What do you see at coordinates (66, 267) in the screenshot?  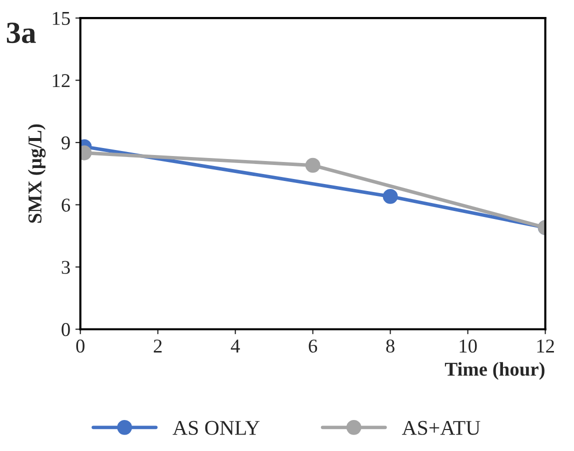 I see `y-tick-label: 3` at bounding box center [66, 267].